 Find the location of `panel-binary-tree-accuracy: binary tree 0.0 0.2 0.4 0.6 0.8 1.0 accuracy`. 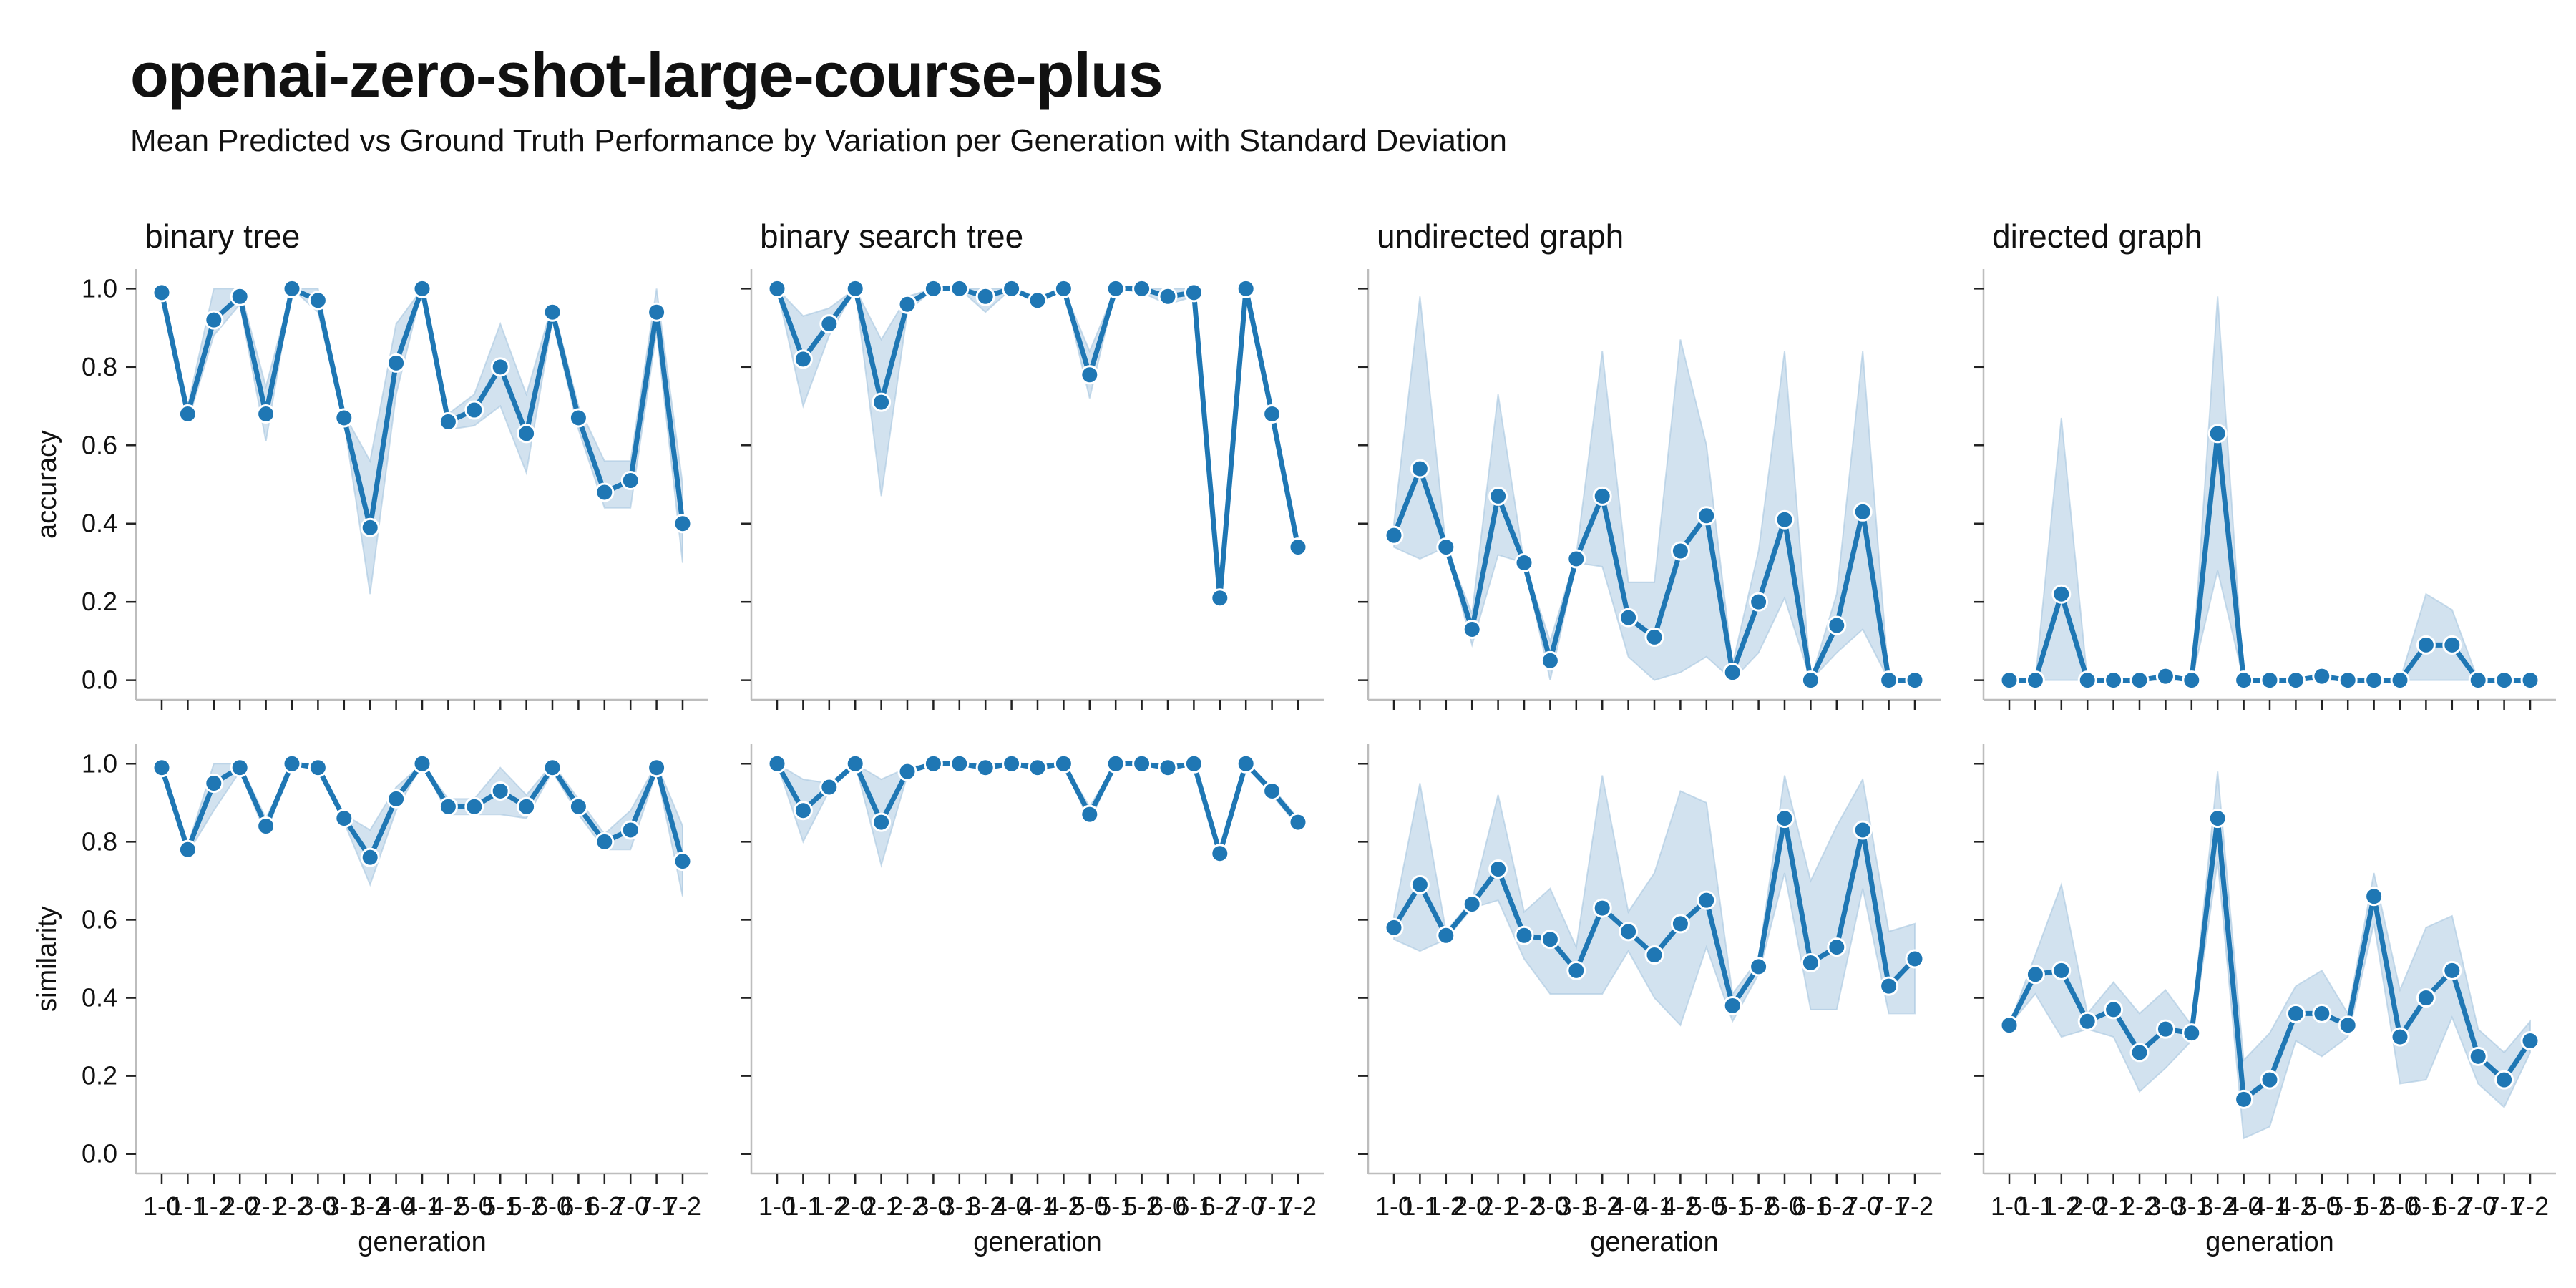

panel-binary-tree-accuracy: binary tree 0.0 0.2 0.4 0.6 0.8 1.0 accuracy is located at coordinates (370, 464).